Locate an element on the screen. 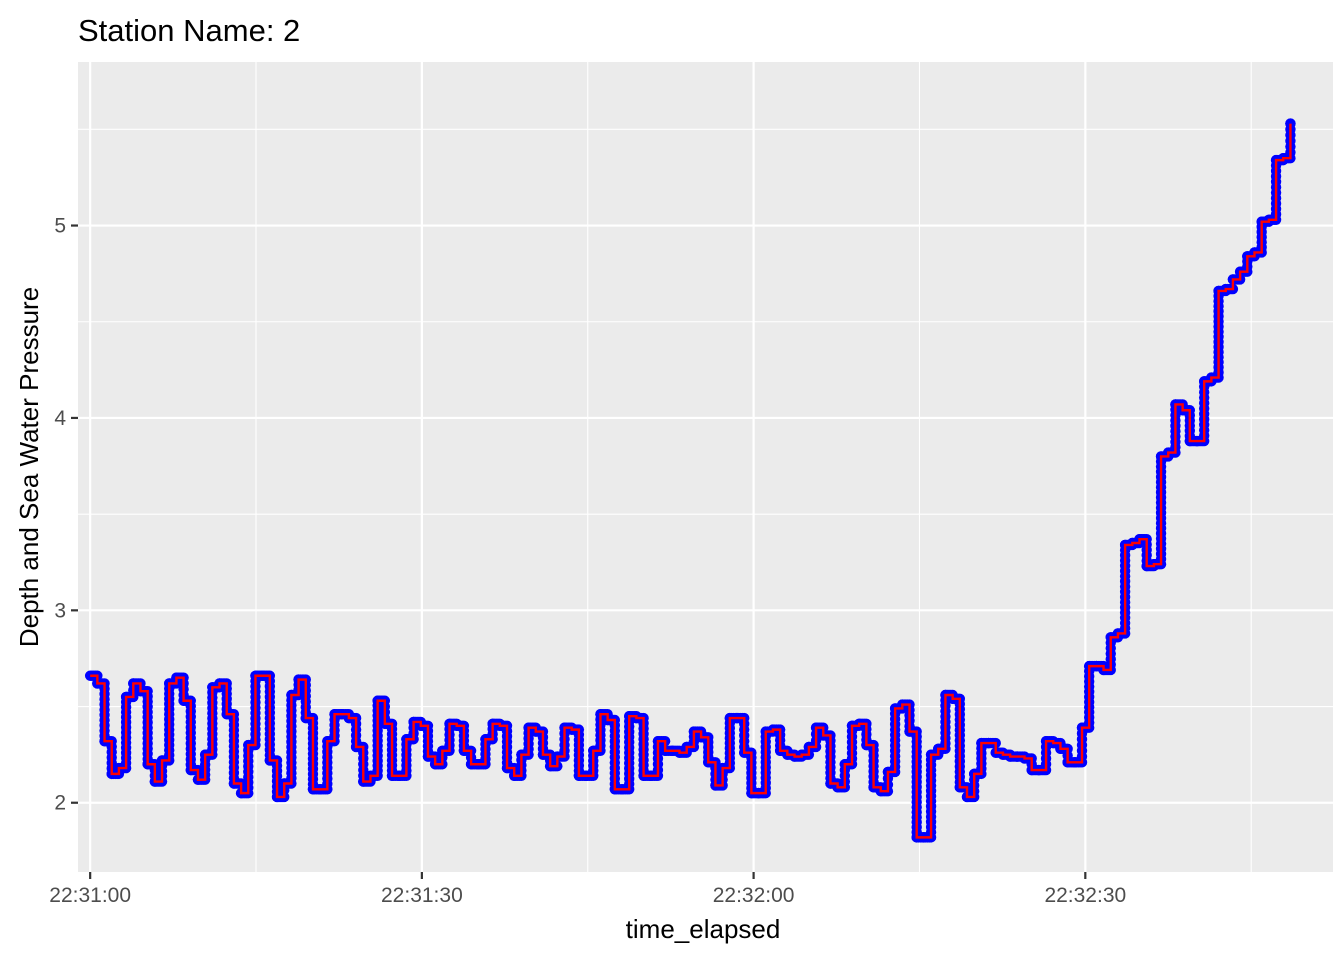  y-axis-title: Depth and Sea Water Pressure is located at coordinates (29, 467).